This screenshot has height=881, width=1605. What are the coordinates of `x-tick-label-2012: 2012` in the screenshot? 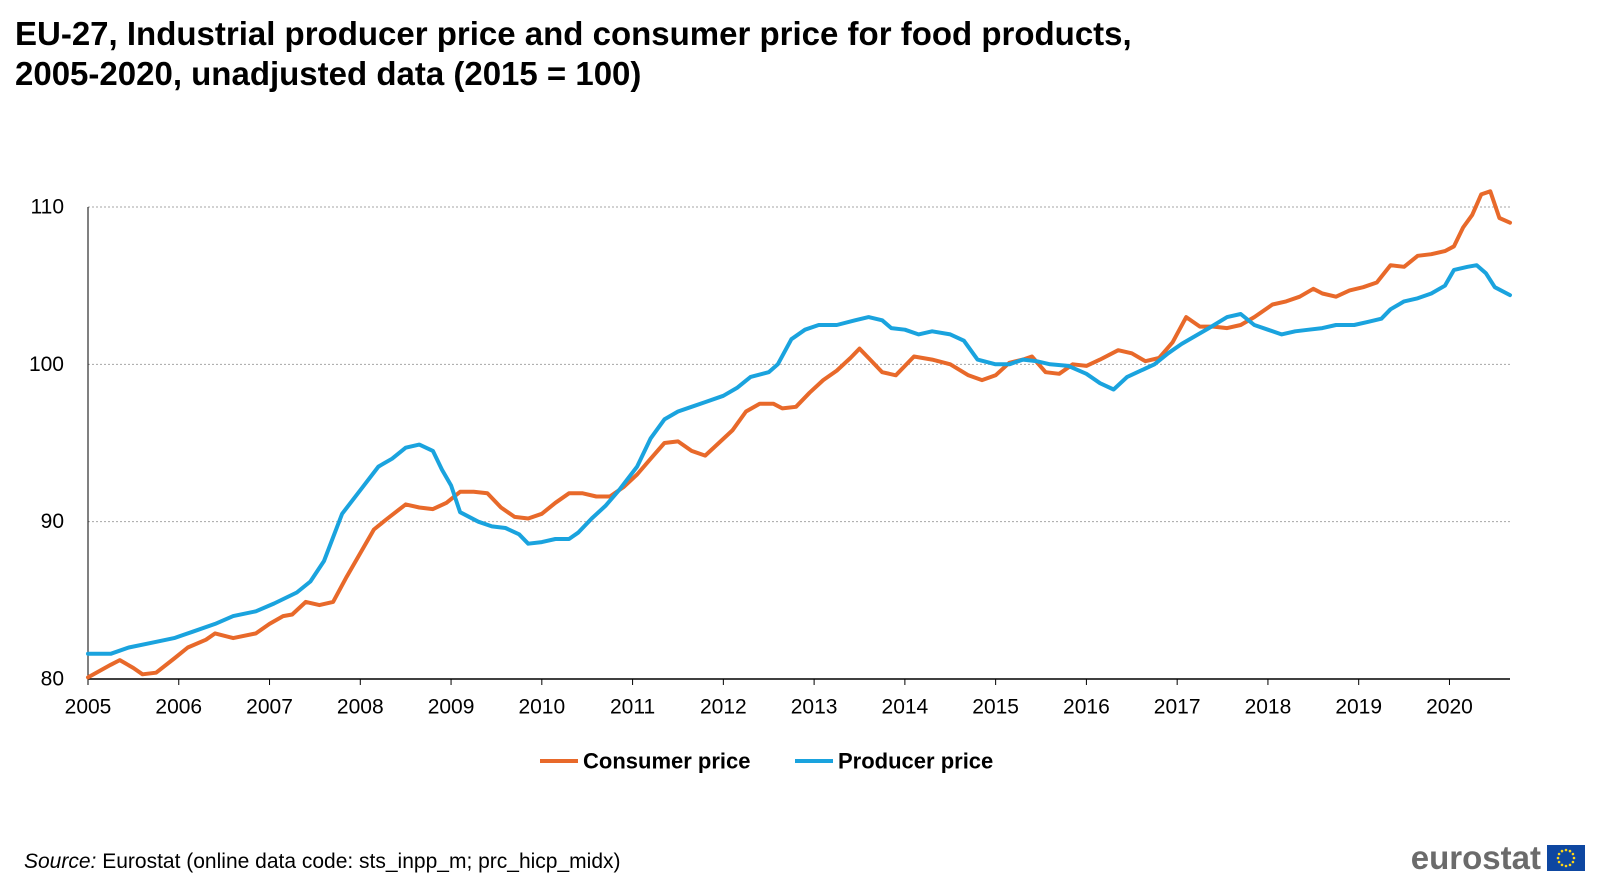 It's located at (723, 707).